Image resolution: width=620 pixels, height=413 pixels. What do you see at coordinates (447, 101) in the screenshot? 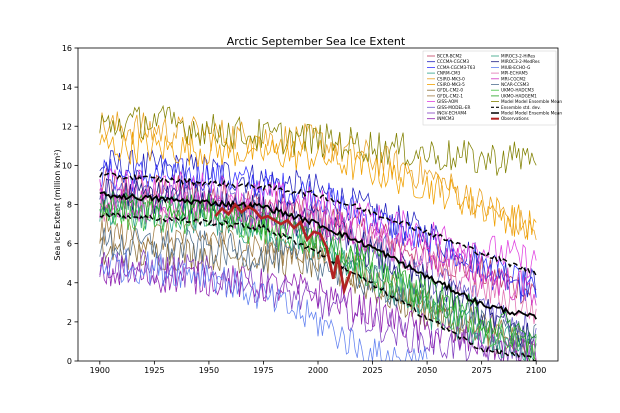
I see `legend-label: GISS-AOM` at bounding box center [447, 101].